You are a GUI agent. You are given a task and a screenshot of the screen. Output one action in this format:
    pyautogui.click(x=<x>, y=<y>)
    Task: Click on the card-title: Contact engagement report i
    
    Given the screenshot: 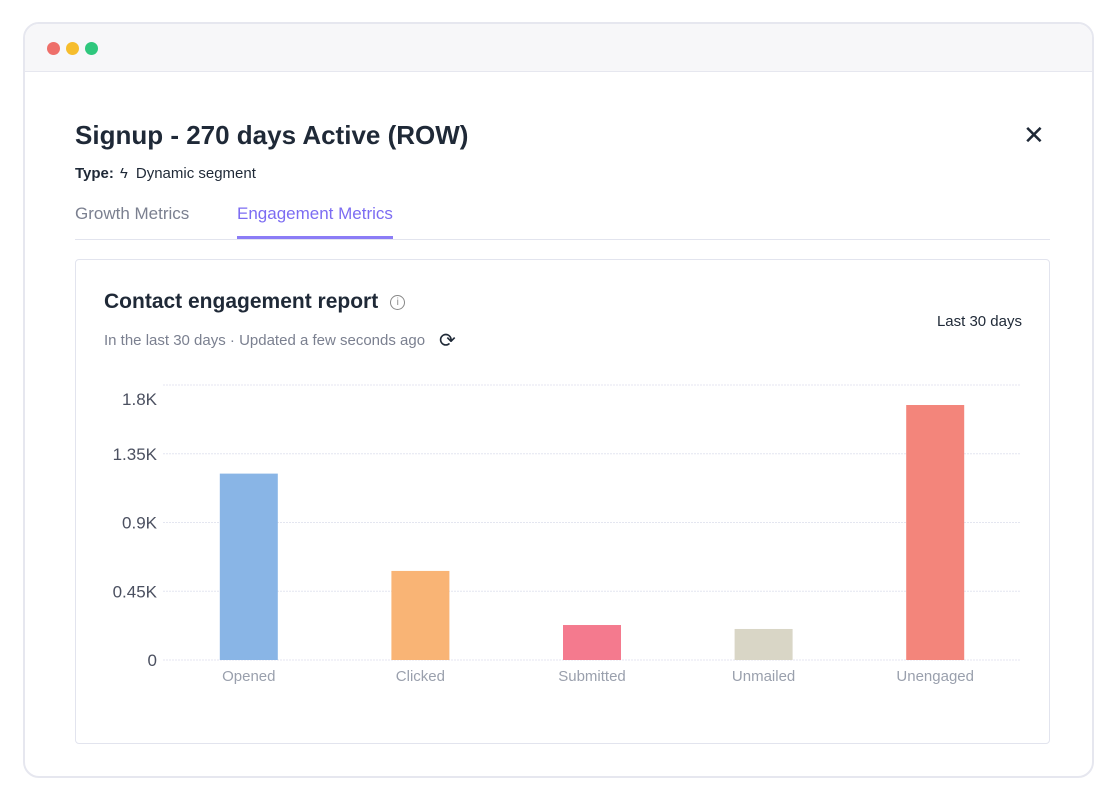 What is the action you would take?
    pyautogui.click(x=255, y=302)
    